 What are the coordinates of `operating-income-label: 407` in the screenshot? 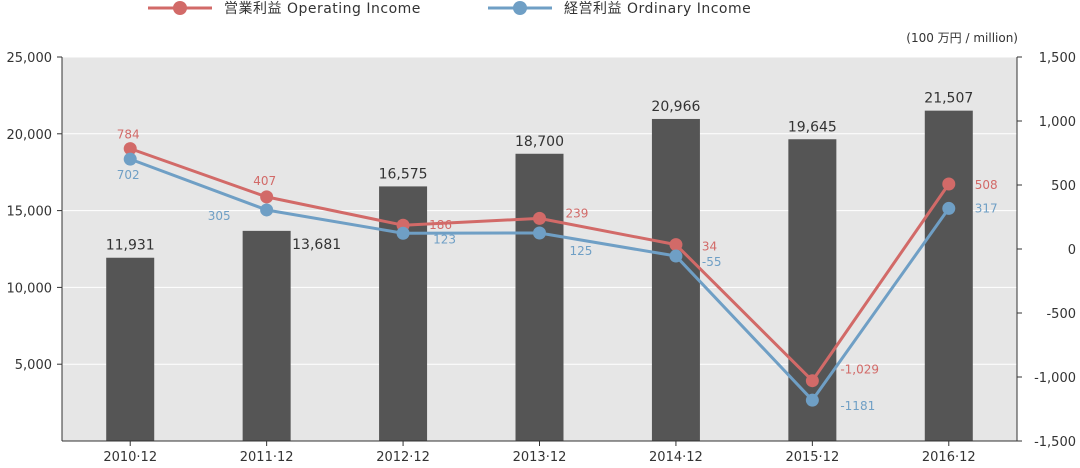 It's located at (264, 181).